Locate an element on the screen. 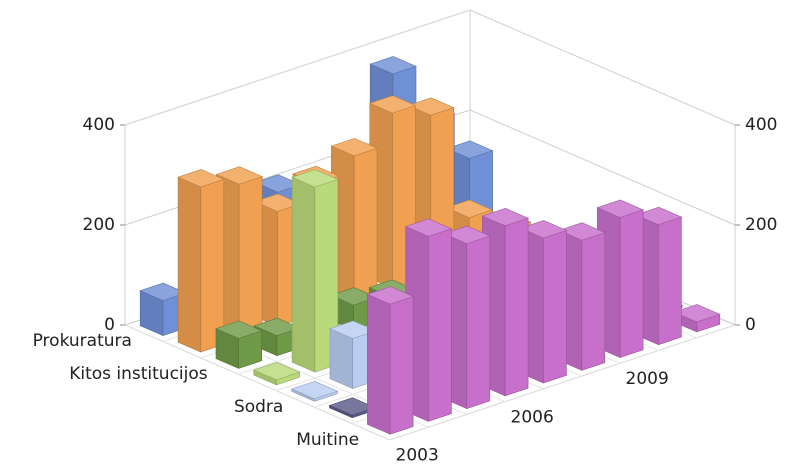 The height and width of the screenshot is (472, 786). x-tick-label: 2006 is located at coordinates (532, 417).